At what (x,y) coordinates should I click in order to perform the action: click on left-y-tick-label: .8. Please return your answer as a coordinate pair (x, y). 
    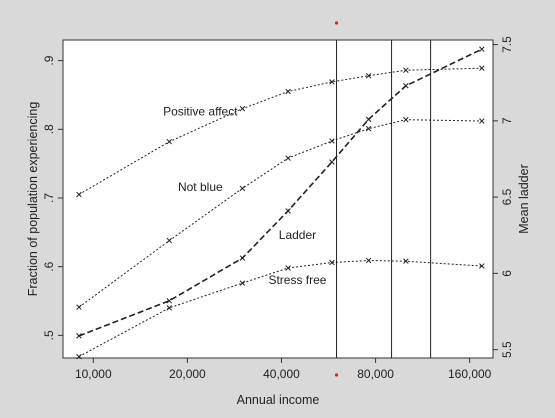
    Looking at the image, I should click on (49, 129).